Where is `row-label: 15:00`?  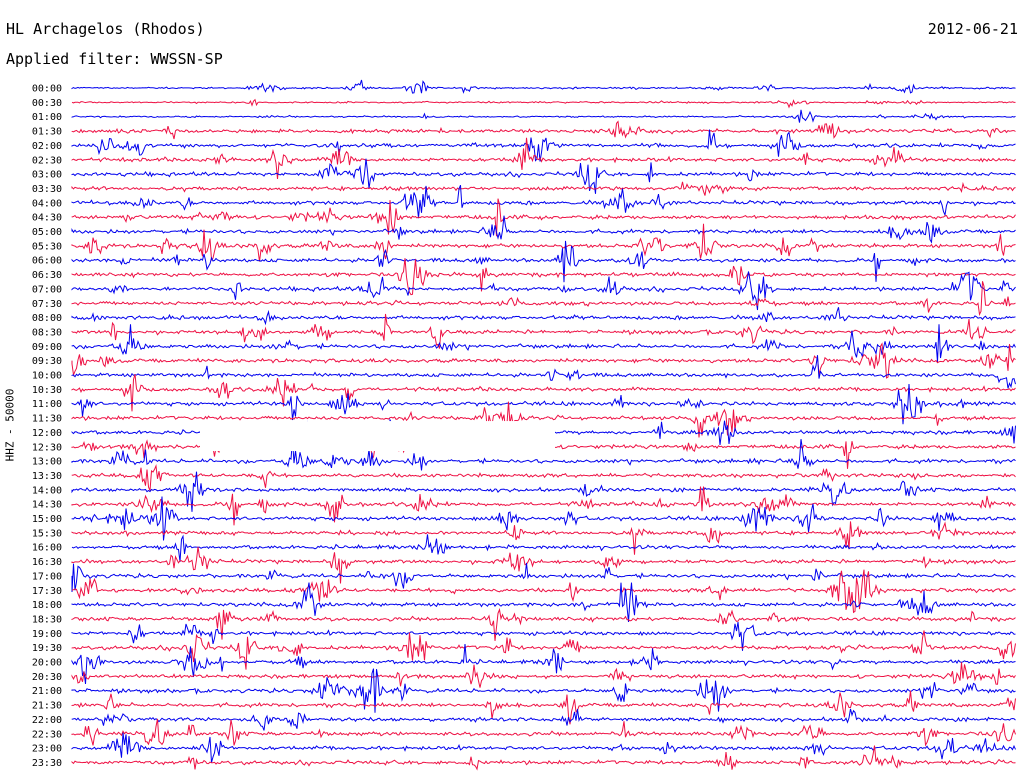 row-label: 15:00 is located at coordinates (47, 519).